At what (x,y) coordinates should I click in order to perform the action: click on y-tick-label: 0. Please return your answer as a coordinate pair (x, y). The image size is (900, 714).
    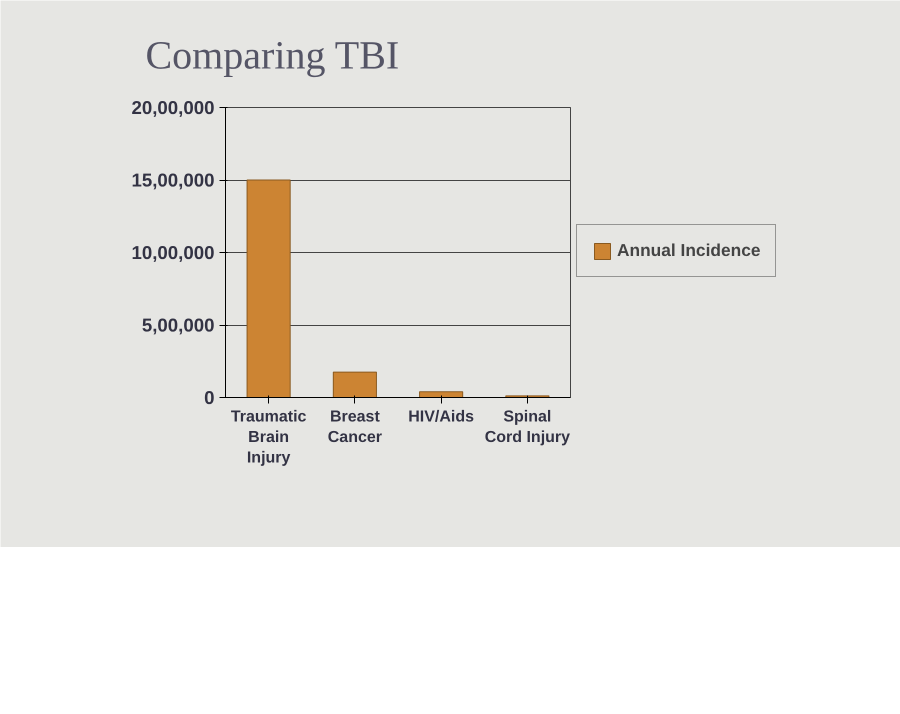
    Looking at the image, I should click on (209, 397).